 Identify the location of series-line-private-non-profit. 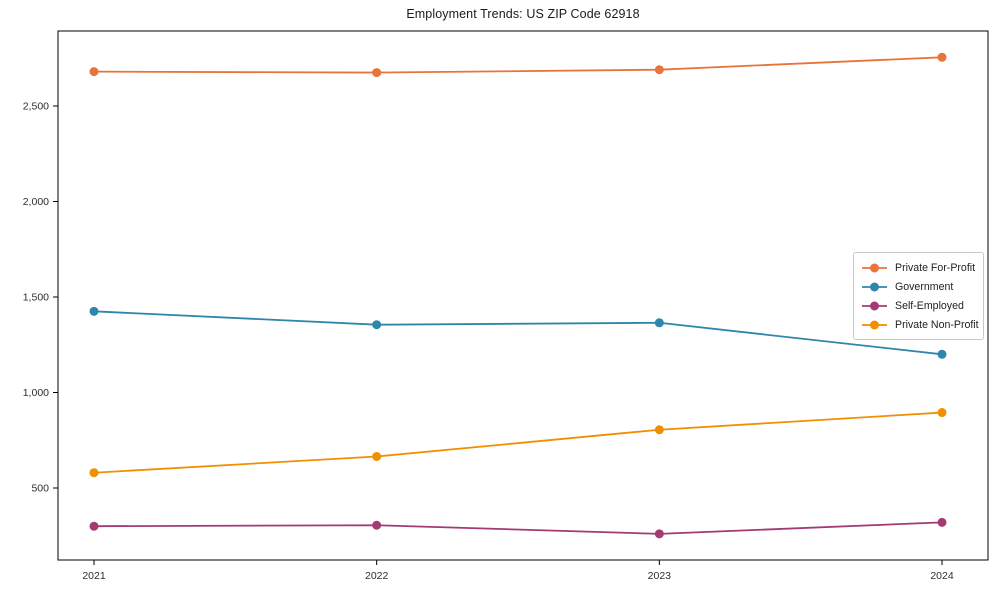
(518, 442).